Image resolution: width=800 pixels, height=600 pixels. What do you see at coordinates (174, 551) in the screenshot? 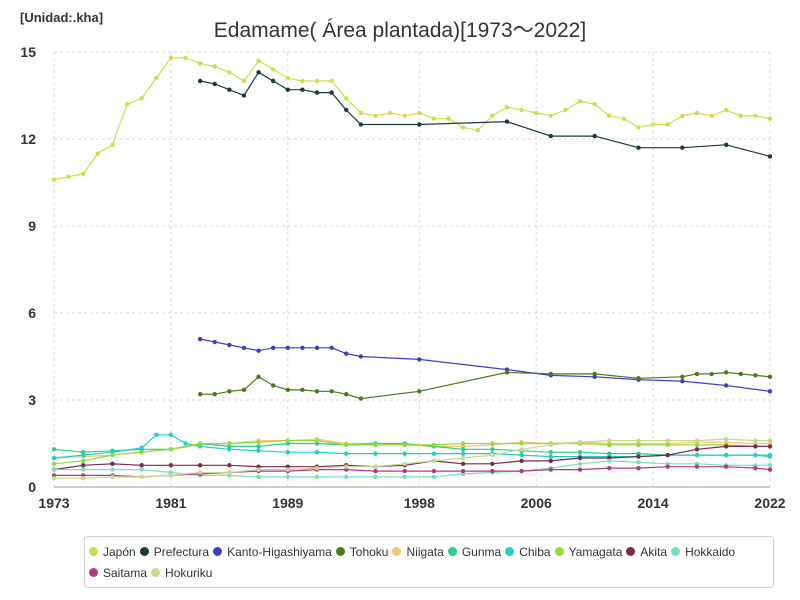
I see `legend-item: Prefectura` at bounding box center [174, 551].